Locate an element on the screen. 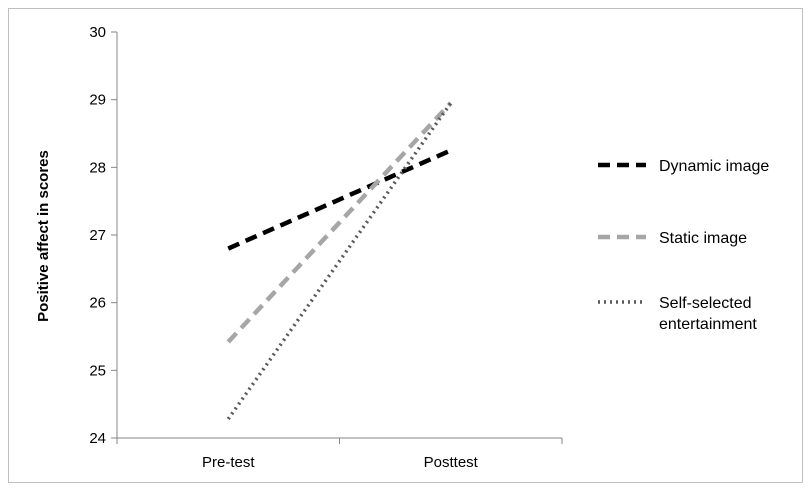  y-tick-label: 27 is located at coordinates (97, 235).